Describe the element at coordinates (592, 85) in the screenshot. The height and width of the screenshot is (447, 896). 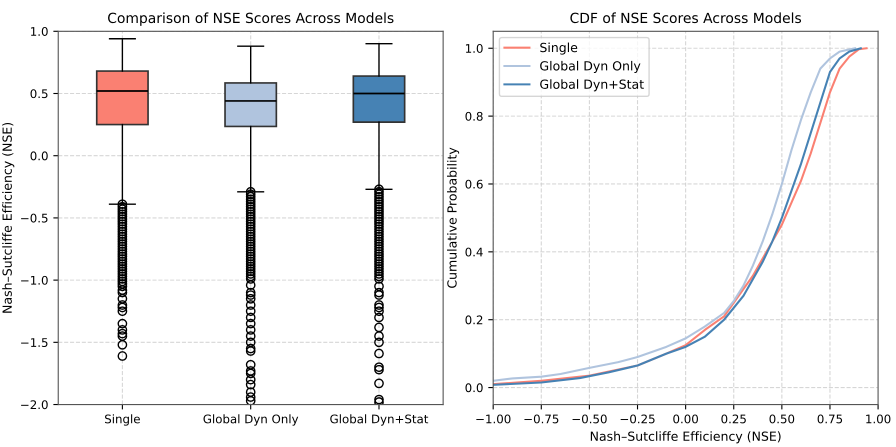
I see `legend-label: Global Dyn+Stat` at that location.